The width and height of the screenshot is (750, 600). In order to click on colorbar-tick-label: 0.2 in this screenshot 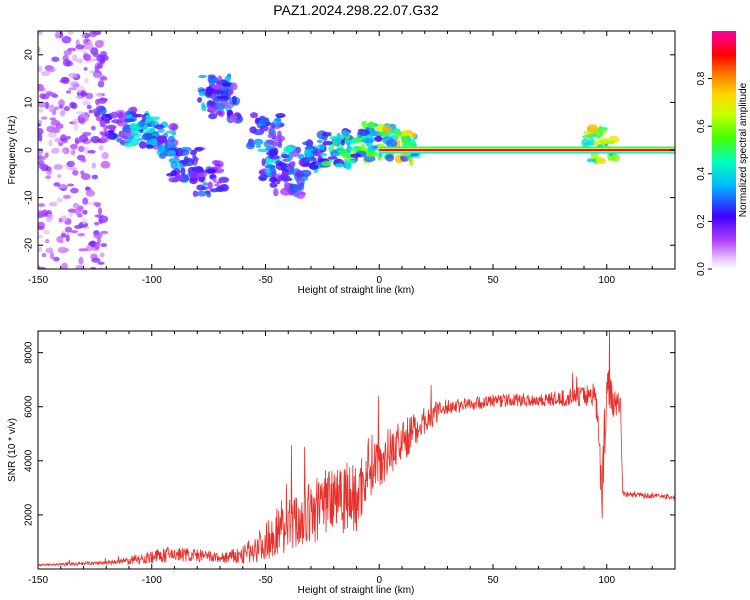, I will do `click(701, 221)`.